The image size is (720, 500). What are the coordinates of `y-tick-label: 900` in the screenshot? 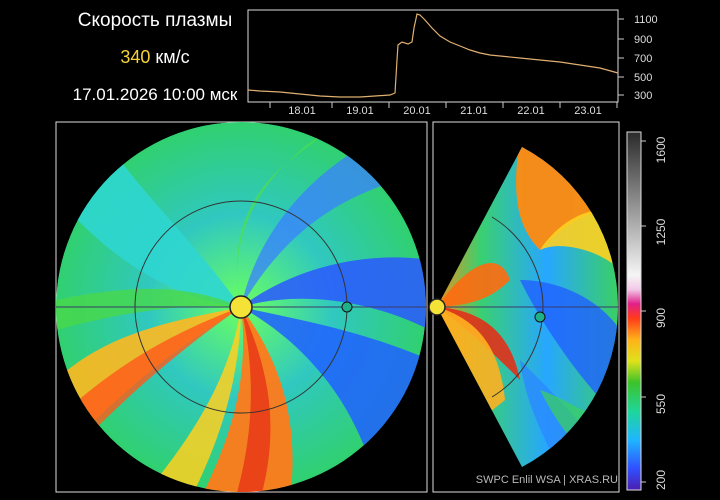 It's located at (643, 40).